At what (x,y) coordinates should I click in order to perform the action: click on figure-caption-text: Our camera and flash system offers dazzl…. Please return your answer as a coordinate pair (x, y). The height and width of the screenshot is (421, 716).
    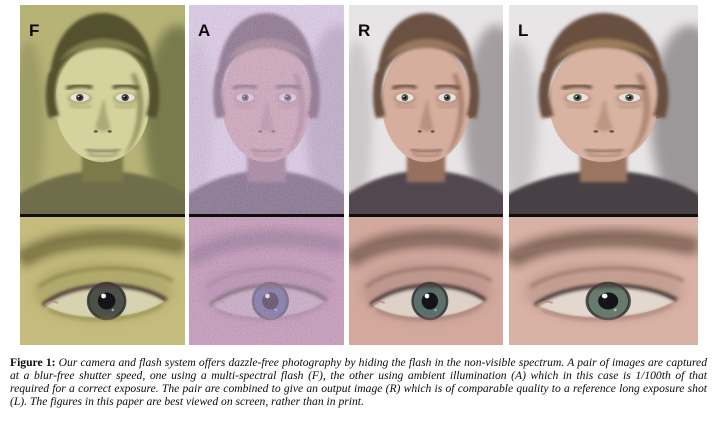
    Looking at the image, I should click on (359, 382).